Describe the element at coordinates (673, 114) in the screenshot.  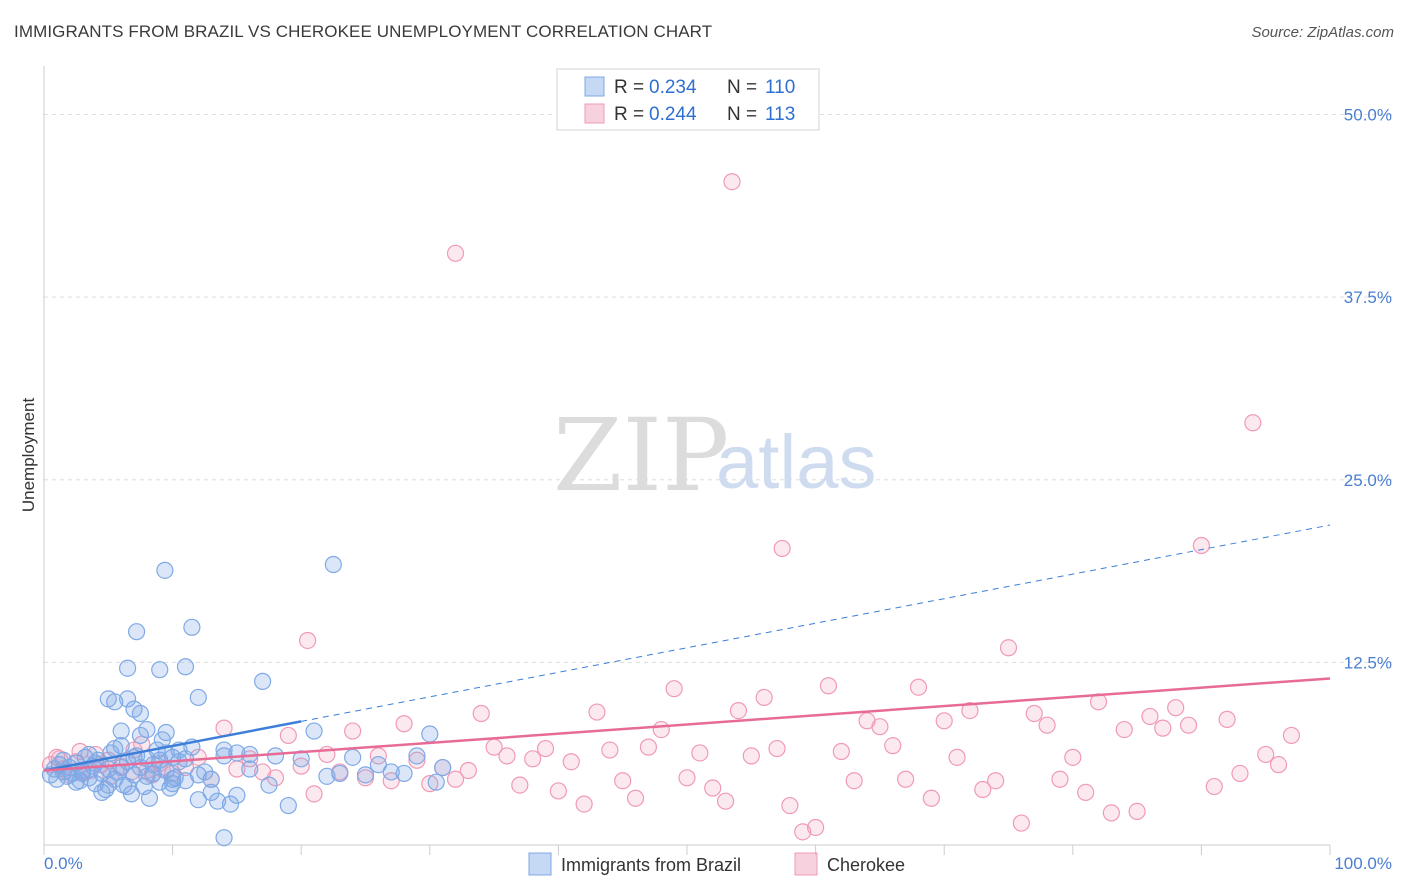
I see `legend-r-value-cherokee: 0.244` at that location.